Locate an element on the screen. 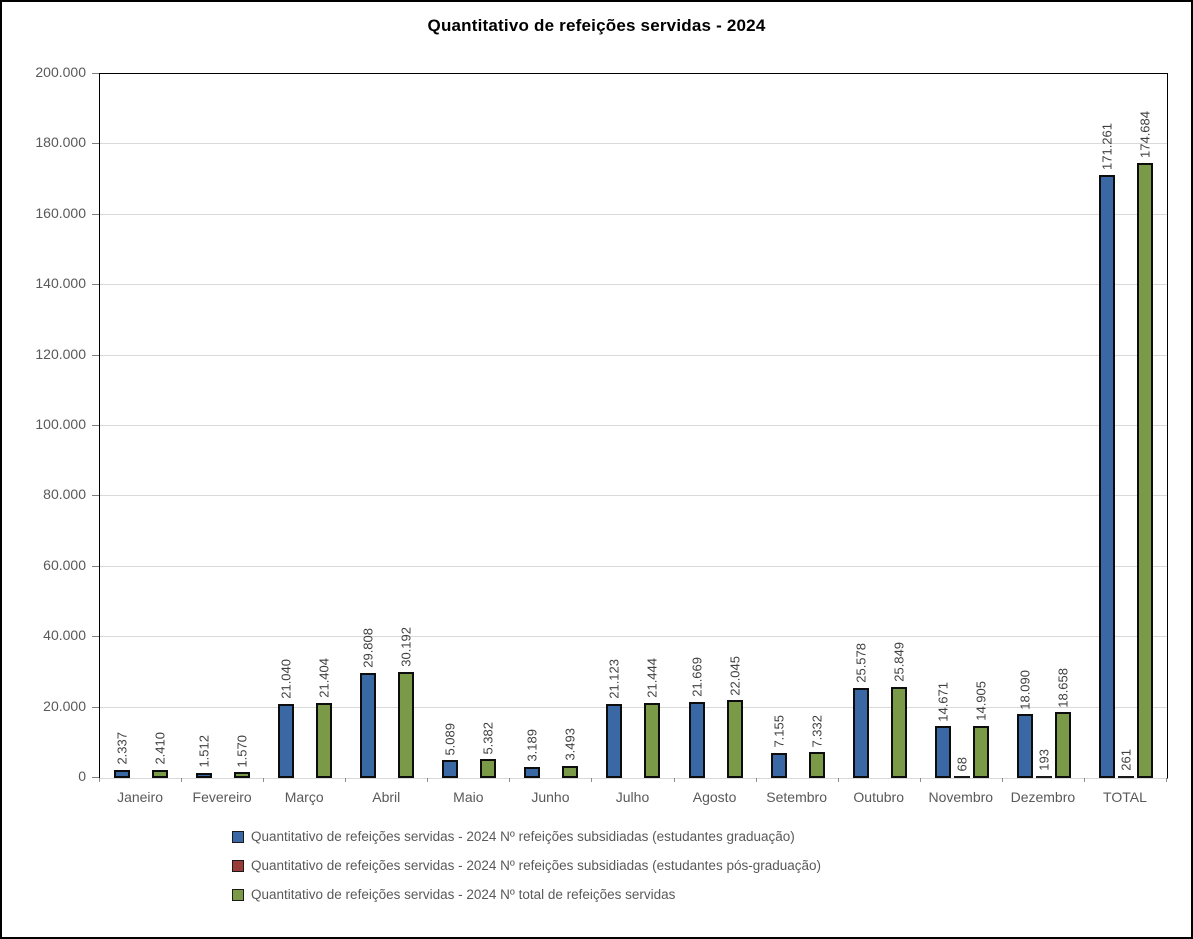 Image resolution: width=1193 pixels, height=939 pixels. bar-s0-agosto is located at coordinates (696, 739).